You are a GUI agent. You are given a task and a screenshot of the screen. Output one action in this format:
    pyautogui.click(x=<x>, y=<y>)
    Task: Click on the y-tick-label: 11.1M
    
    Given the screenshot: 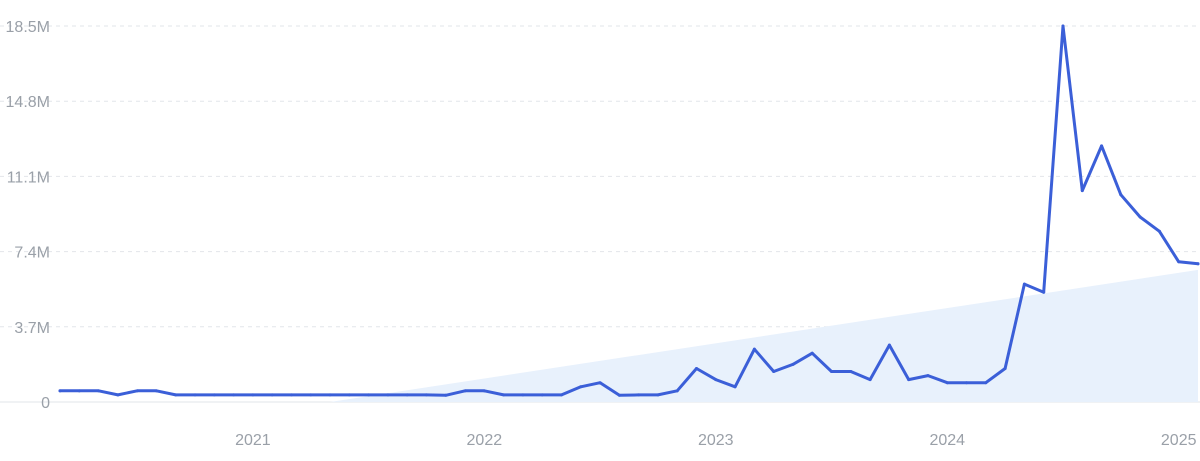 What is the action you would take?
    pyautogui.click(x=28, y=177)
    